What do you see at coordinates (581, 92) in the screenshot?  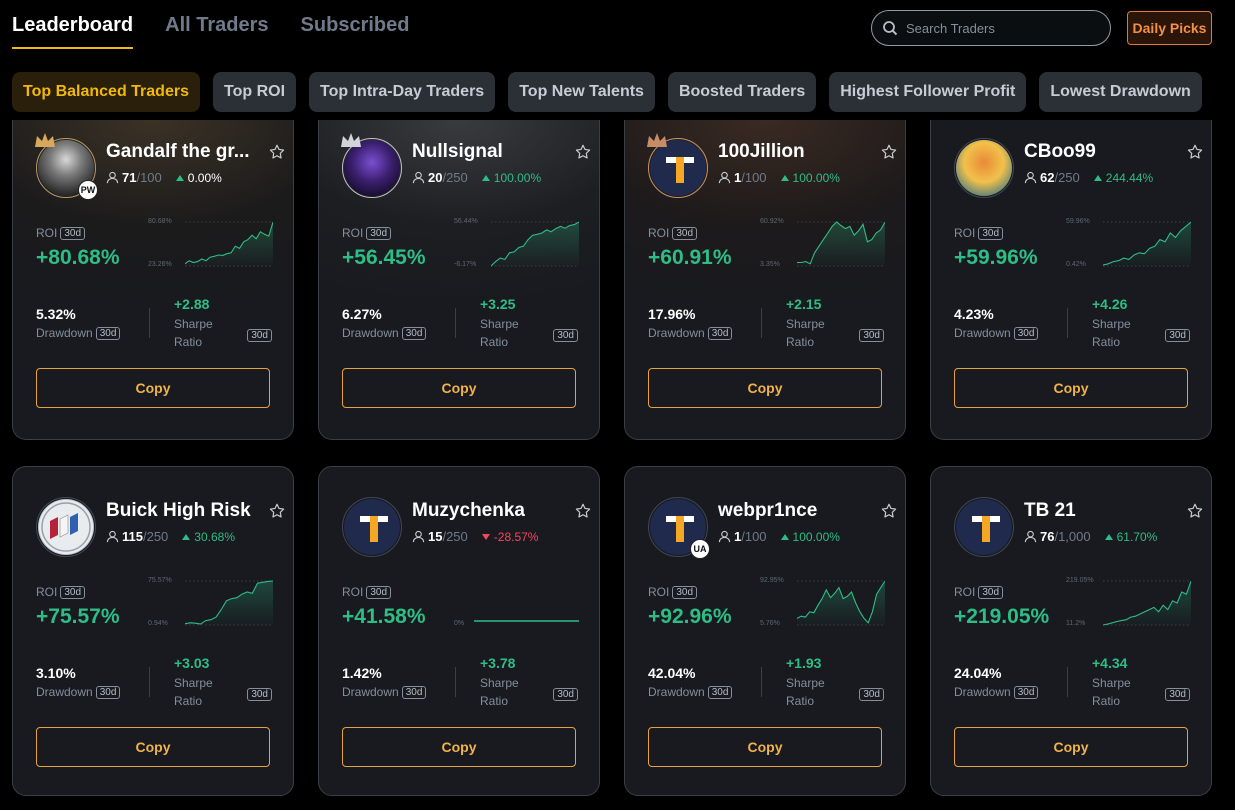 I see `filter-top-new-talents: Top New Talents` at bounding box center [581, 92].